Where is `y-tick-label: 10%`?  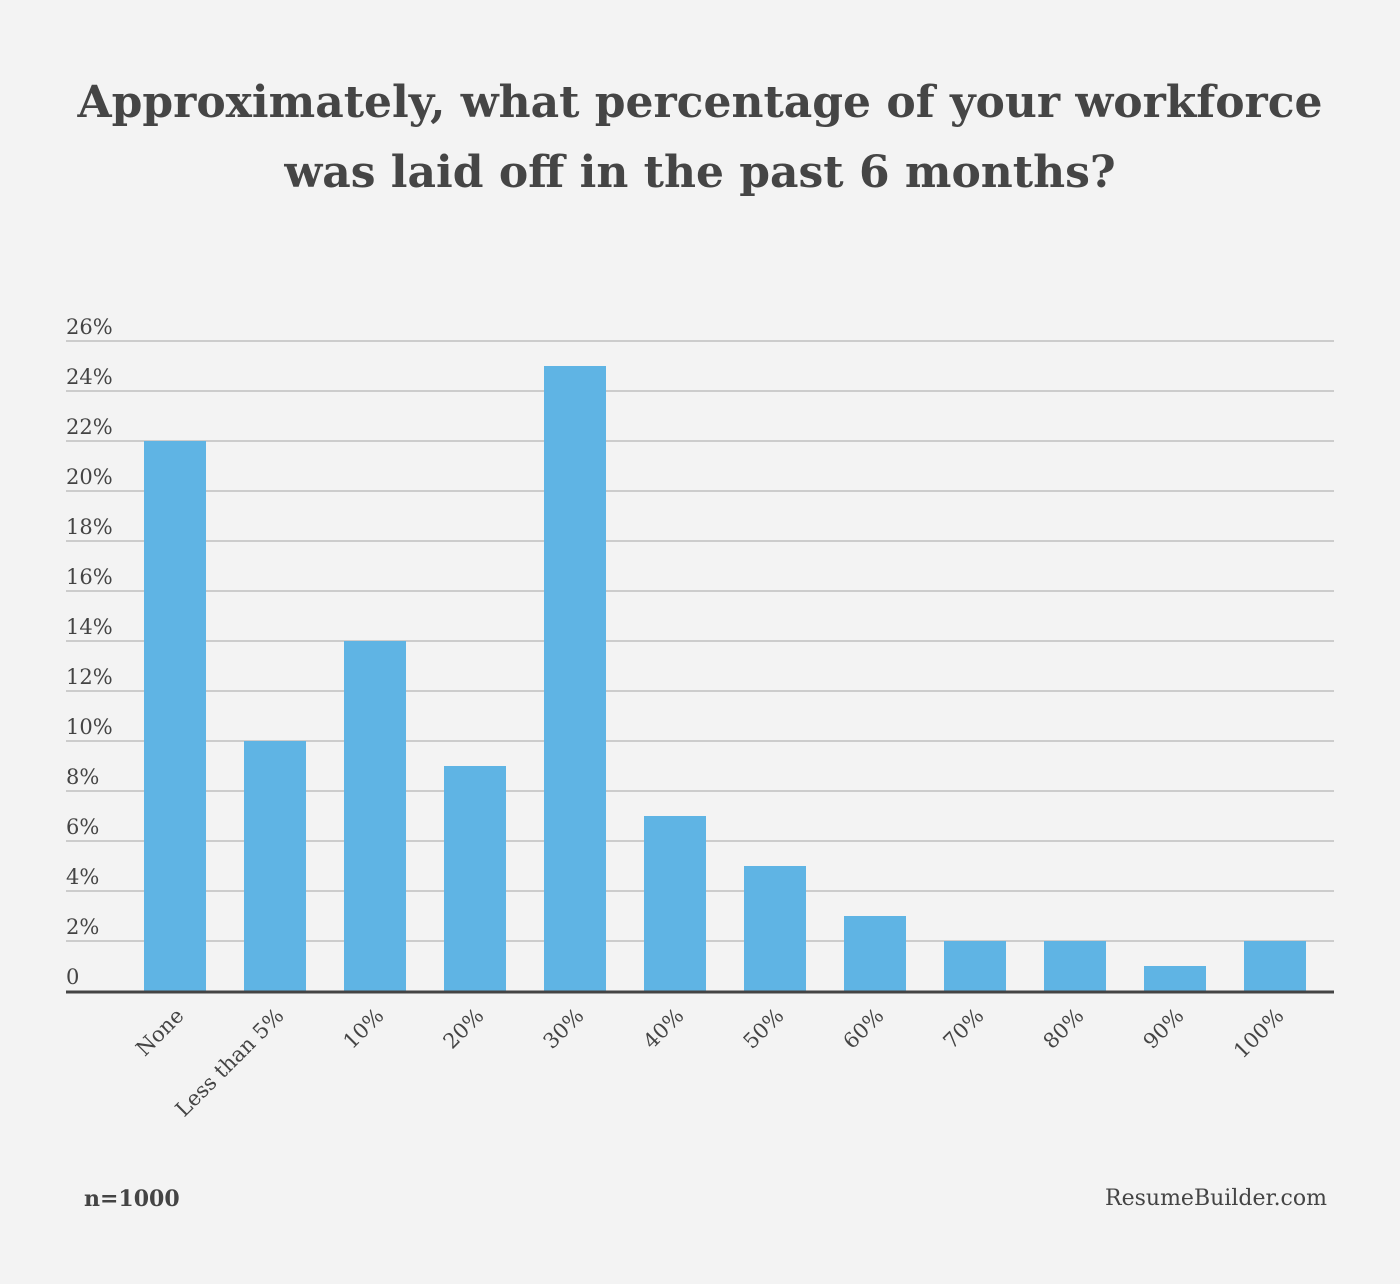 y-tick-label: 10% is located at coordinates (89, 727).